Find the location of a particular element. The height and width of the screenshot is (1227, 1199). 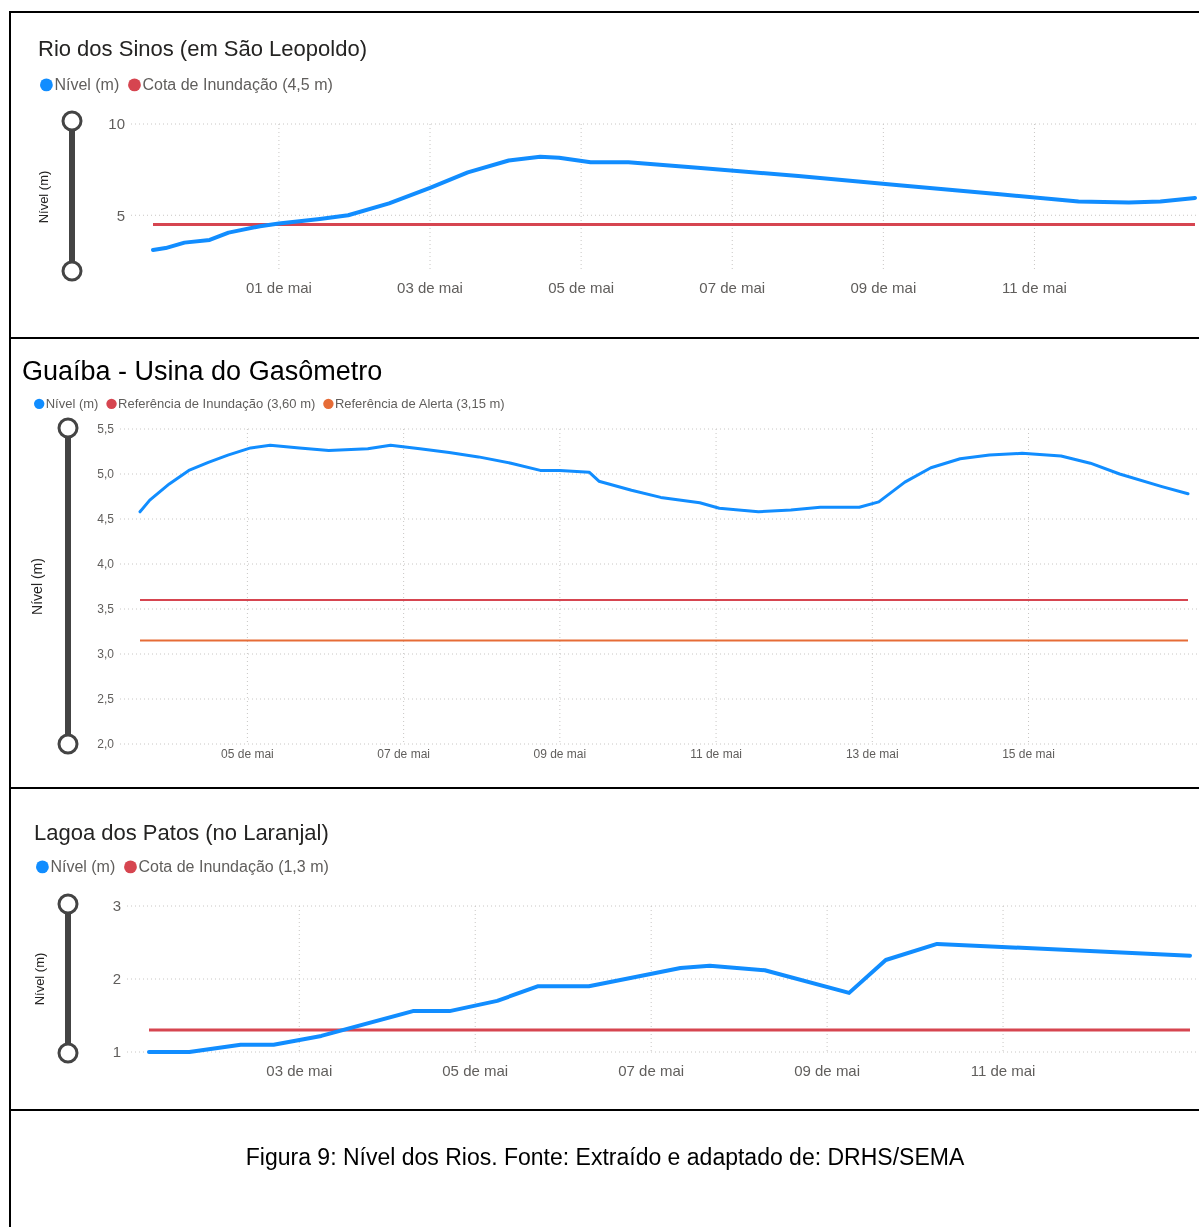

y-tick-label: 4,0 is located at coordinates (106, 564).